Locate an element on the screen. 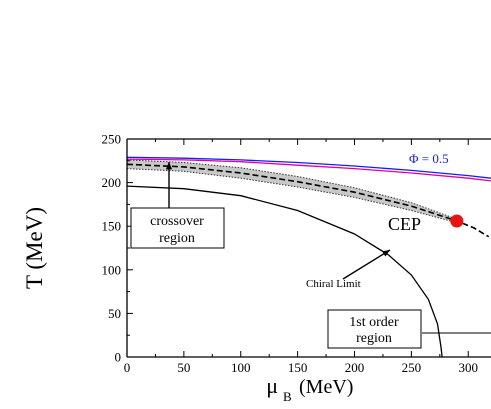 The width and height of the screenshot is (491, 409). y-axis-label: T (MeV) is located at coordinates (34, 248).